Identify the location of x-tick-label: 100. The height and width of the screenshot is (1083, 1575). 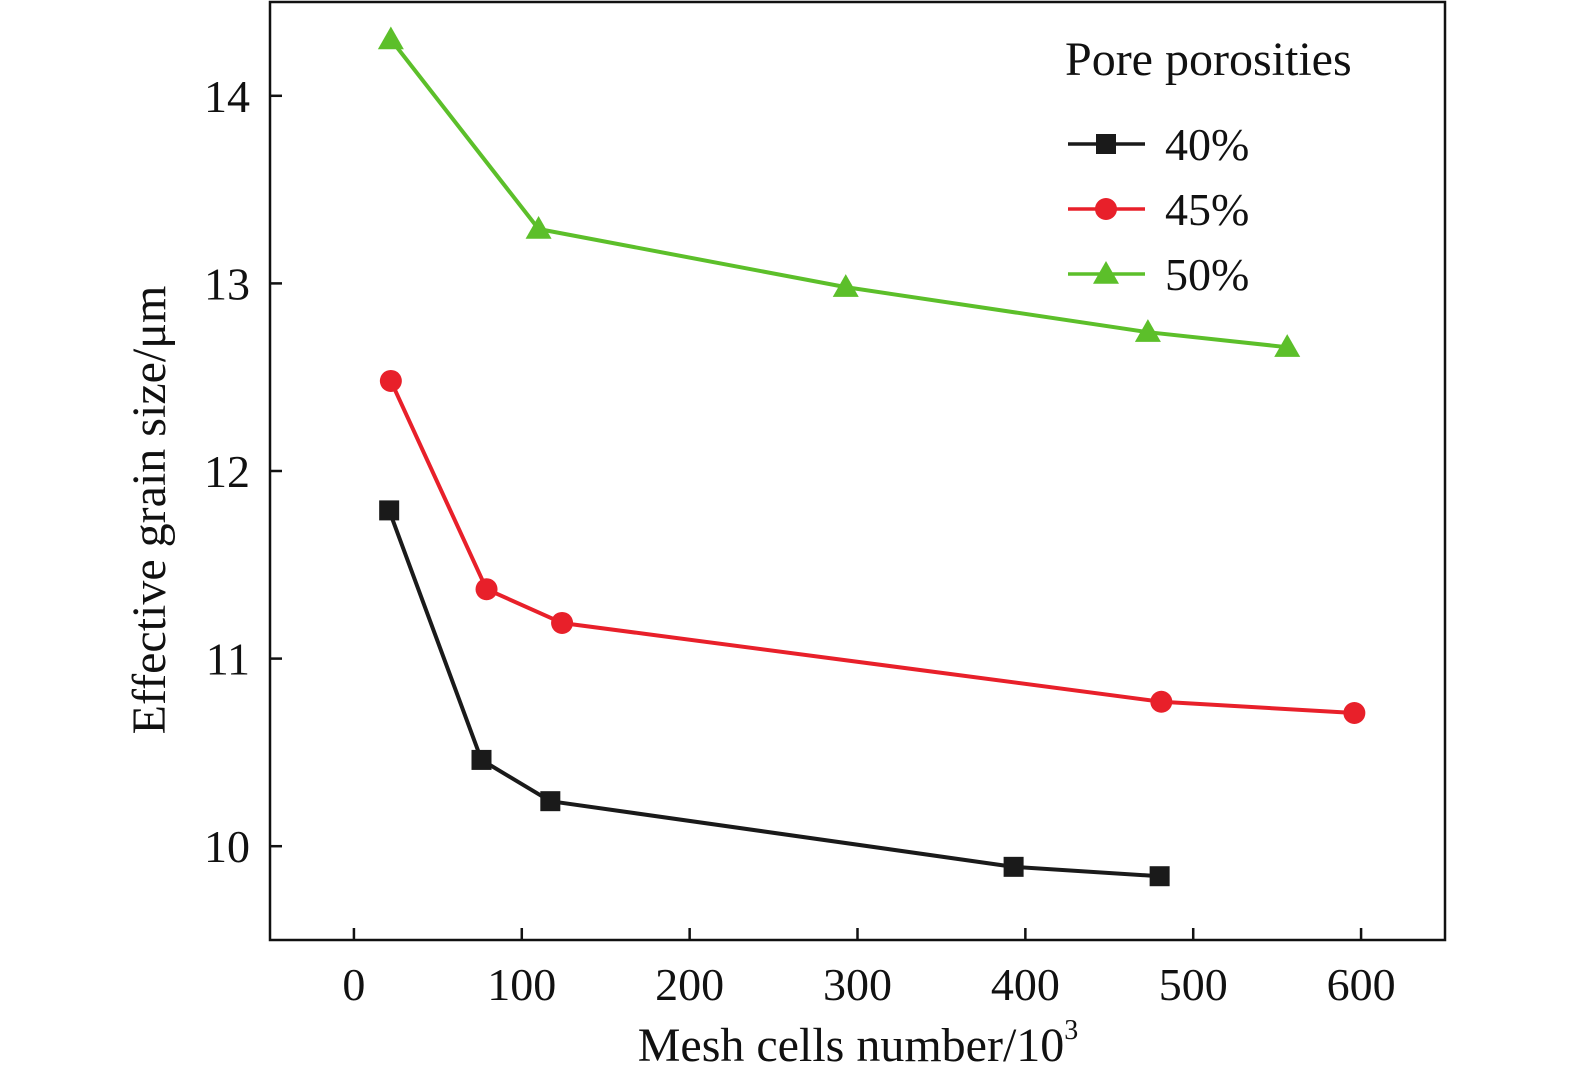
(521, 984).